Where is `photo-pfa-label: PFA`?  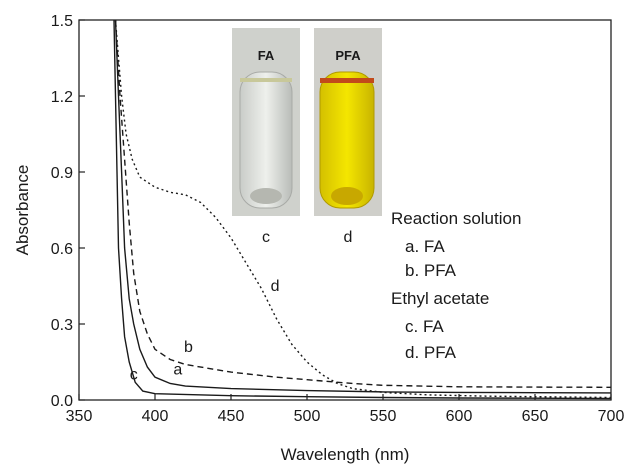
photo-pfa-label: PFA is located at coordinates (348, 55).